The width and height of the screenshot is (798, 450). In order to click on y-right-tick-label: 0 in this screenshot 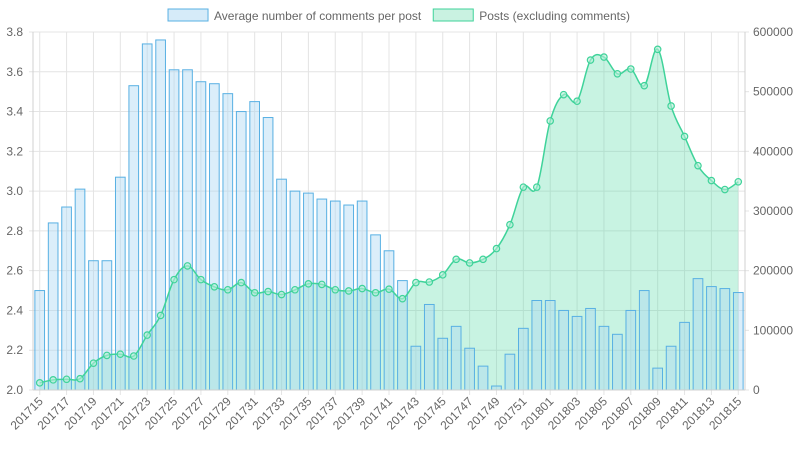, I will do `click(756, 390)`.